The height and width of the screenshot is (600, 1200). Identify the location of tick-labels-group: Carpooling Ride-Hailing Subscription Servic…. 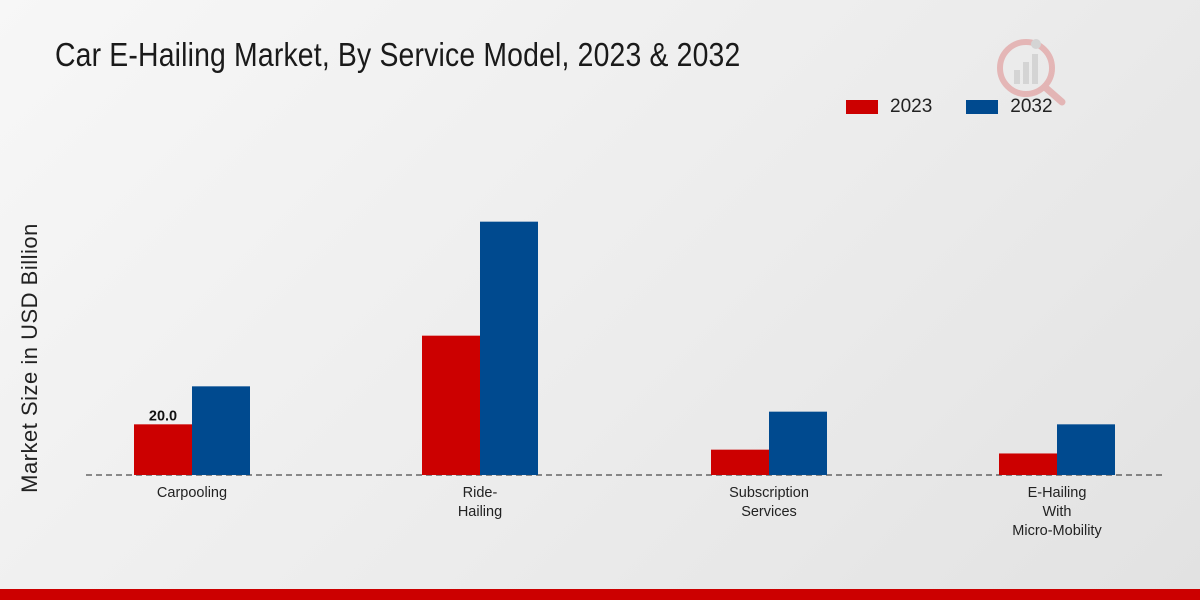
(630, 512).